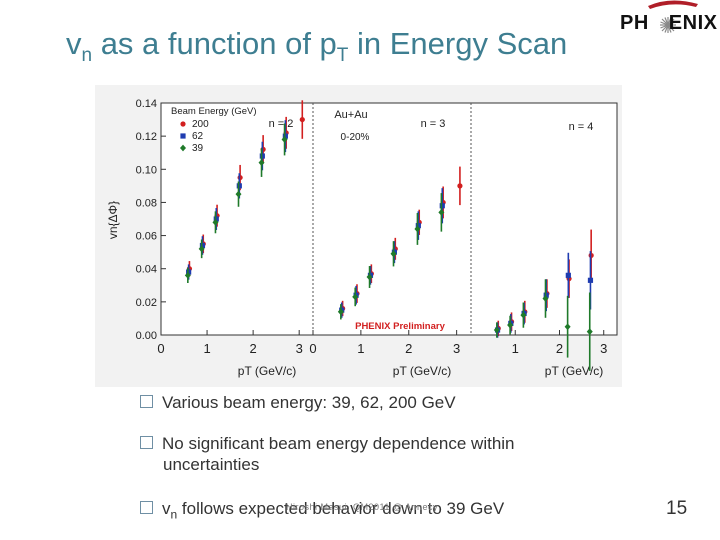 This screenshot has height=540, width=720. I want to click on legend-entry: 39, so click(198, 148).